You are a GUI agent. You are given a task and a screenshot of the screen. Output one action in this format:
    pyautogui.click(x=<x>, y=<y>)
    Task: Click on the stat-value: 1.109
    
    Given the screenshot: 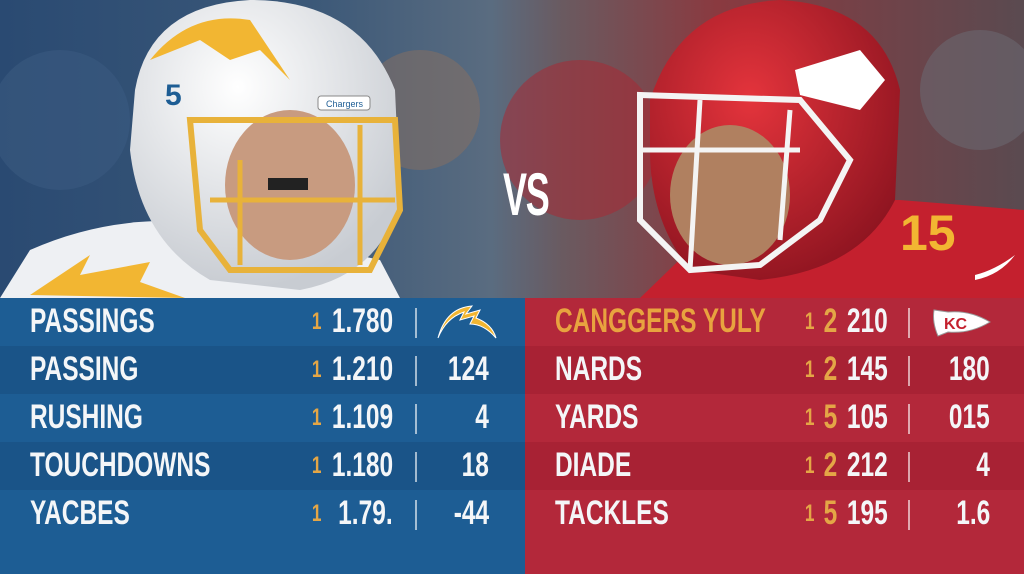 What is the action you would take?
    pyautogui.click(x=362, y=417)
    